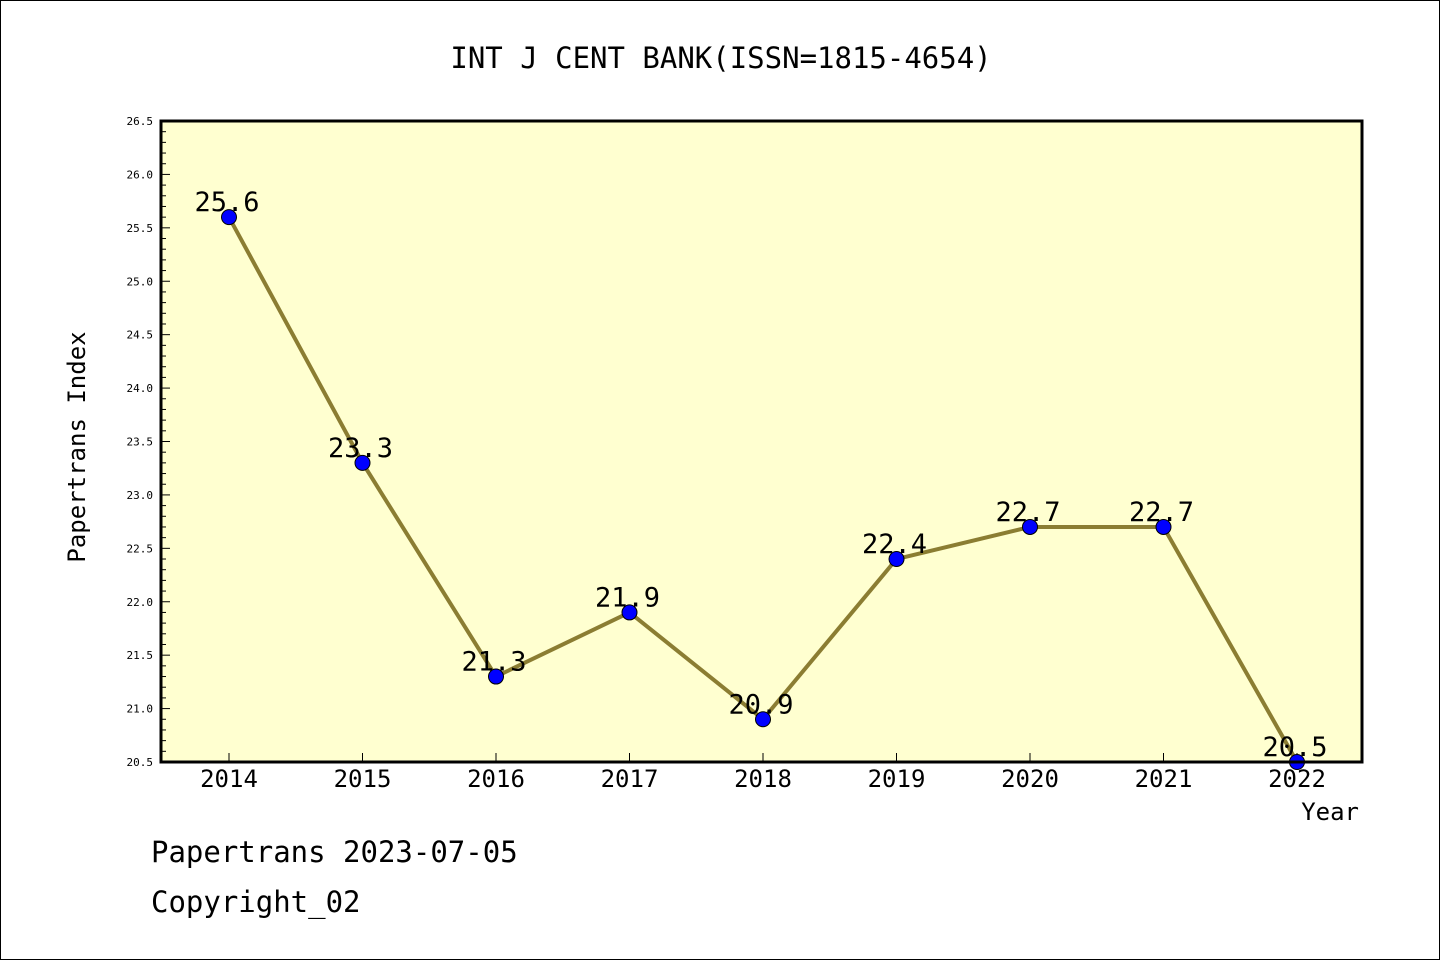 The width and height of the screenshot is (1440, 960). What do you see at coordinates (1294, 747) in the screenshot?
I see `data-label: 20.5` at bounding box center [1294, 747].